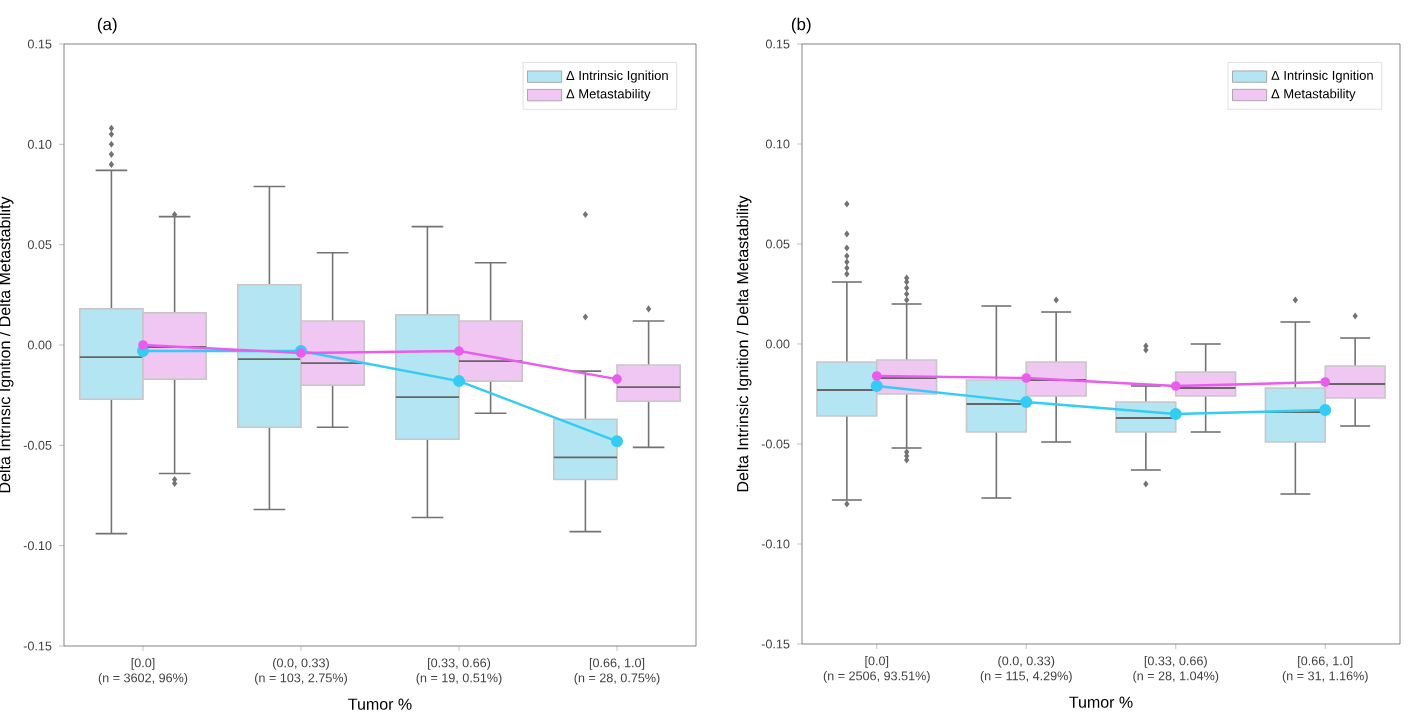 The height and width of the screenshot is (720, 1408). Describe the element at coordinates (107, 25) in the screenshot. I see `chart-title: (a)` at that location.